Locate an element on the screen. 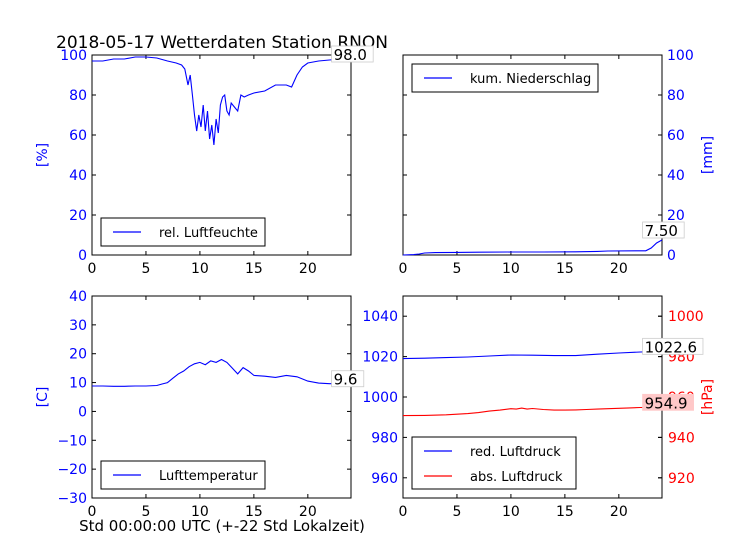 This screenshot has width=736, height=552. y-axis-label: [mm] is located at coordinates (708, 155).